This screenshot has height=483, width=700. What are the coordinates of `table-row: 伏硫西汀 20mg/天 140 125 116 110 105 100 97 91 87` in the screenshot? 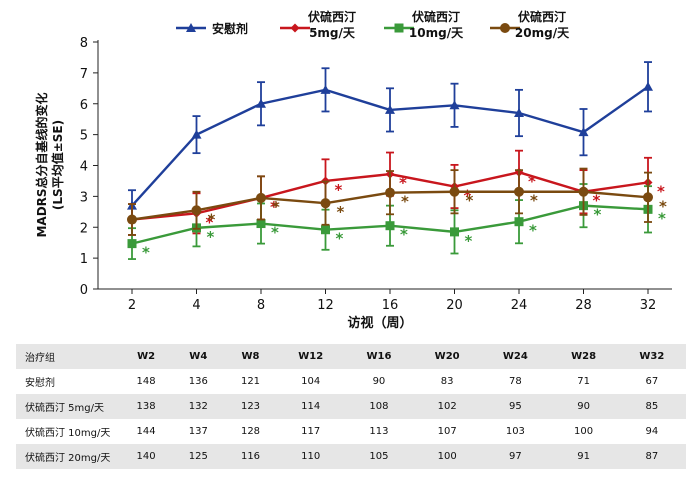 It's located at (351, 456).